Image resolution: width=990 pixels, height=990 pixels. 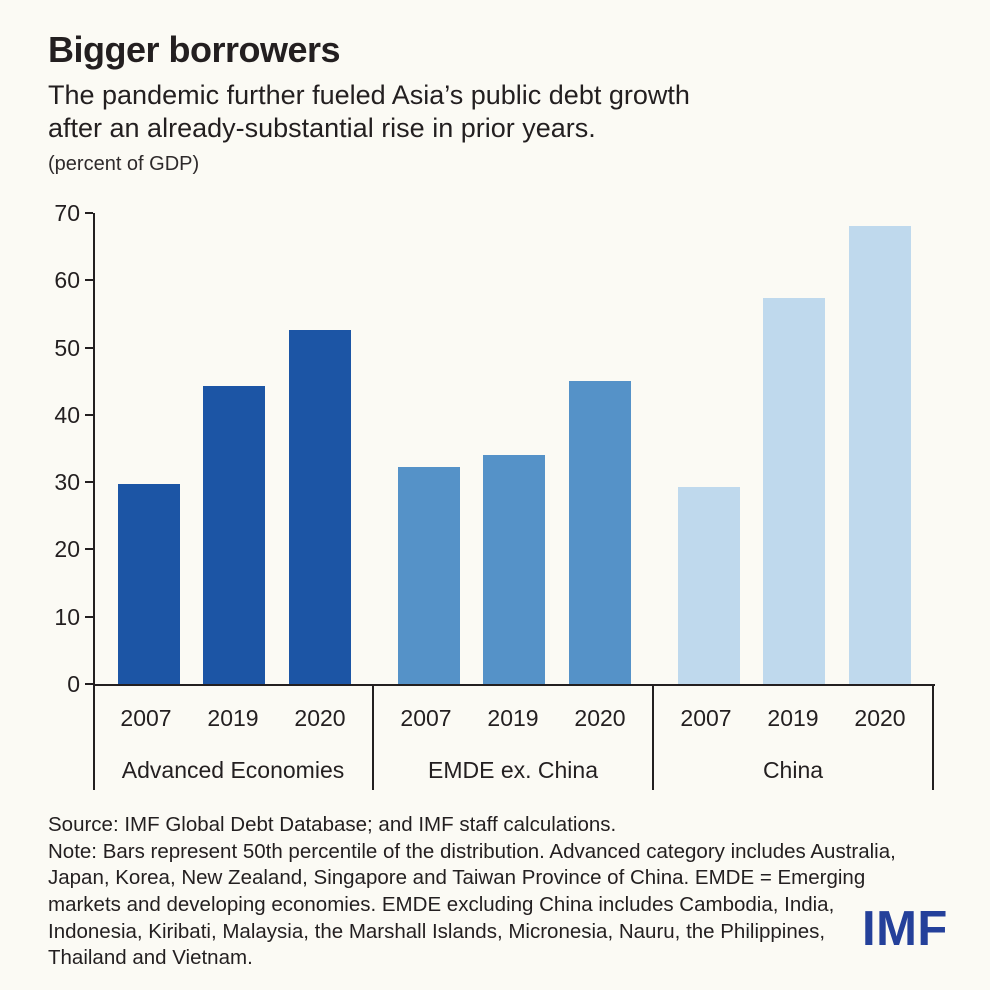 I want to click on y-tick-label: 70, so click(x=67, y=213).